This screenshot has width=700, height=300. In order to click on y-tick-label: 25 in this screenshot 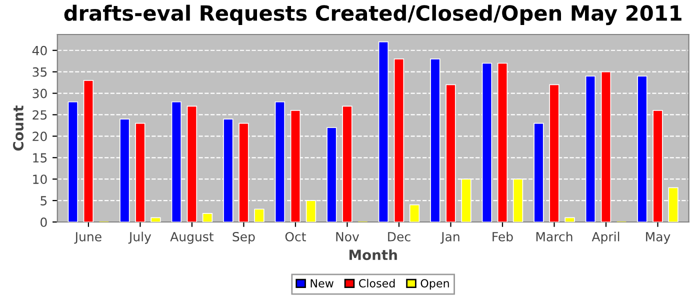, I will do `click(39, 115)`.